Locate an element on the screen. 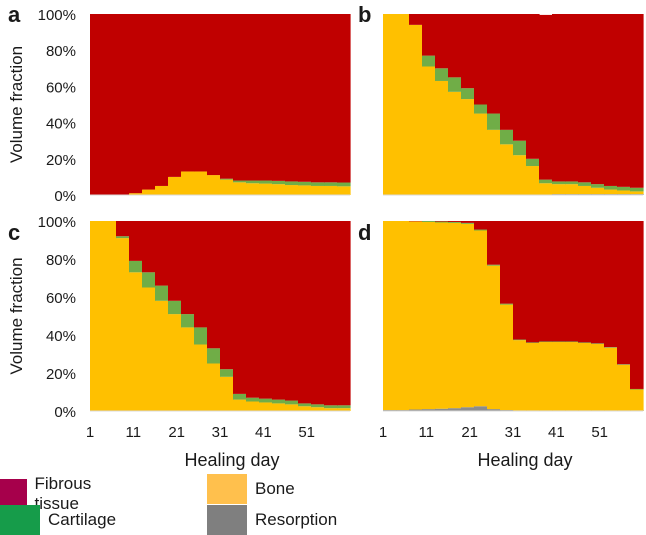  panel-c-y-tick-label: 20% is located at coordinates (61, 374).